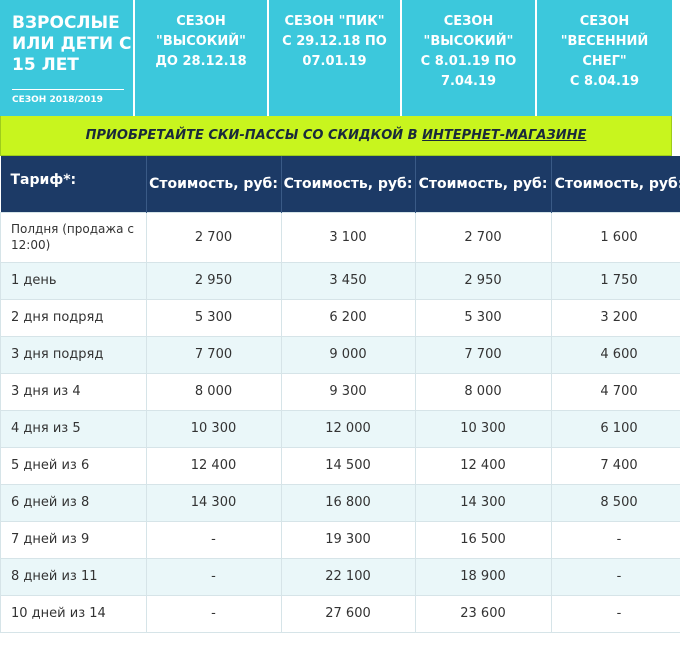 This screenshot has height=646, width=680. Describe the element at coordinates (348, 502) in the screenshot. I see `price-cell: 16 800` at that location.